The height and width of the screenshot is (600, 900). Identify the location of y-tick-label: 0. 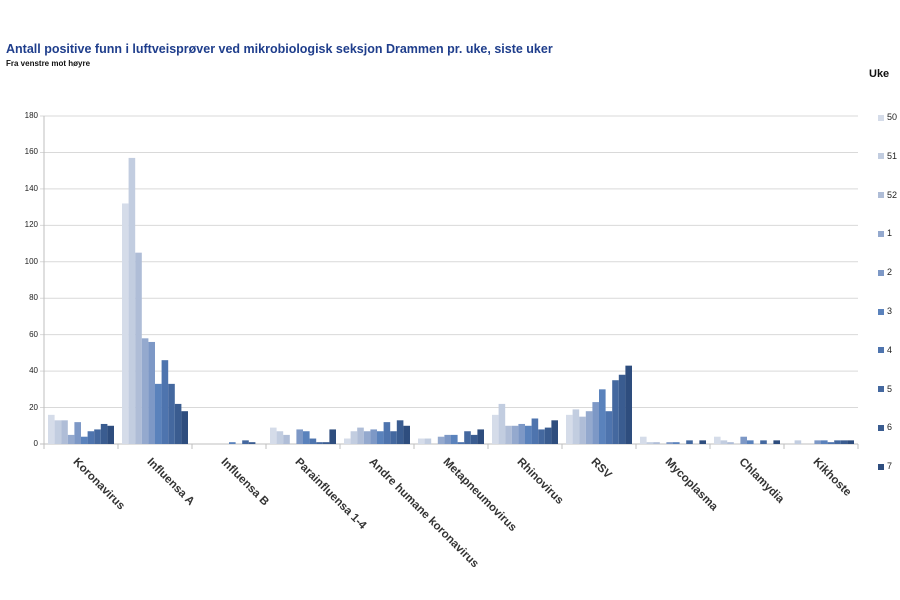
(35, 443).